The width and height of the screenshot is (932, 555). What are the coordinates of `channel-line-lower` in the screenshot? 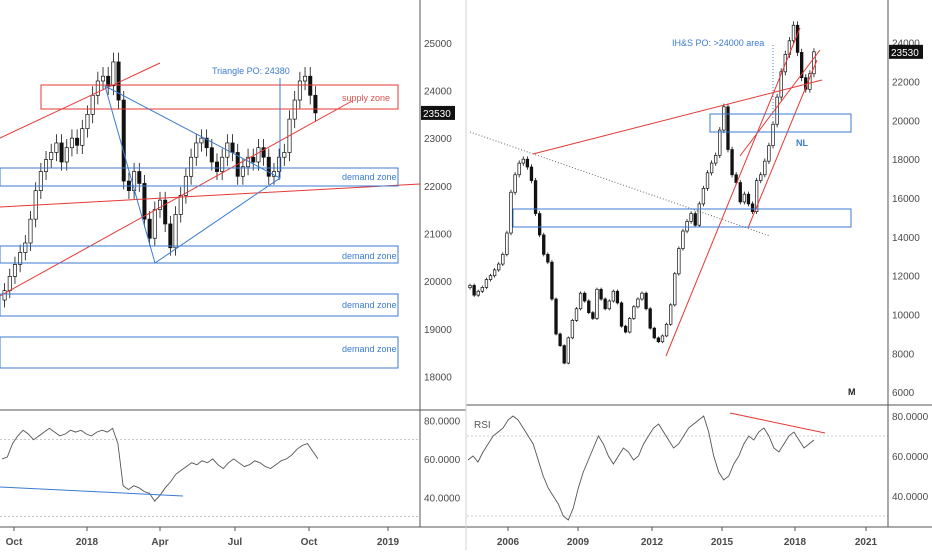 It's located at (782, 144).